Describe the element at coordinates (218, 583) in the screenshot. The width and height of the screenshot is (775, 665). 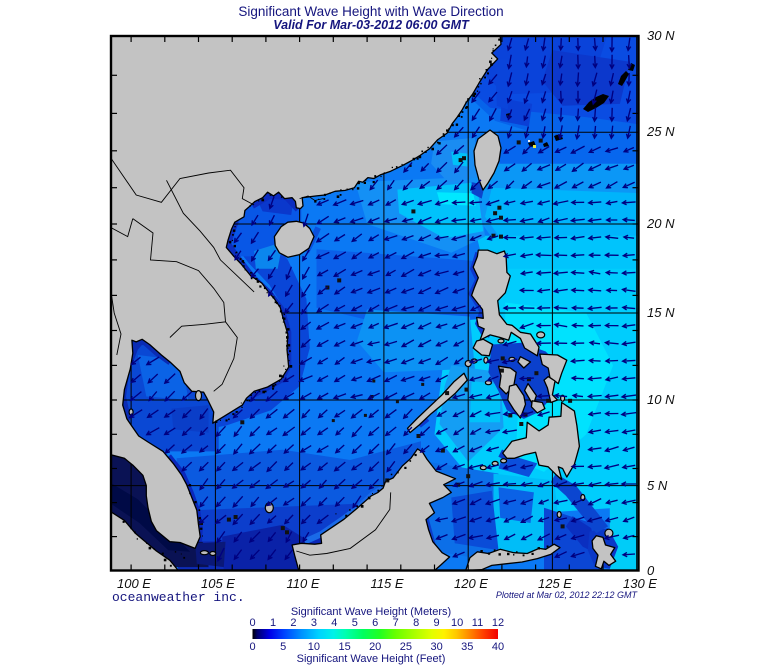
I see `svg-text: 105 E` at that location.